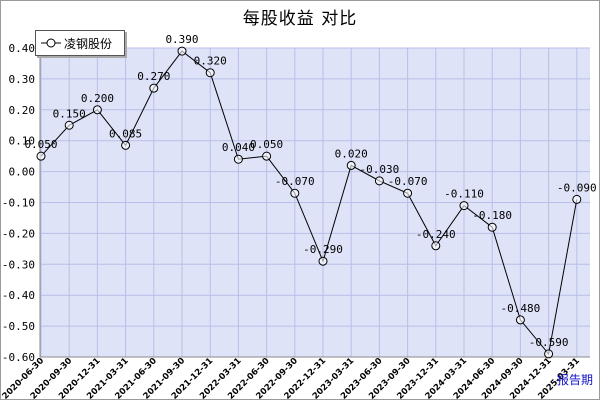 The image size is (600, 400). What do you see at coordinates (323, 249) in the screenshot?
I see `data-label: -0.290` at bounding box center [323, 249].